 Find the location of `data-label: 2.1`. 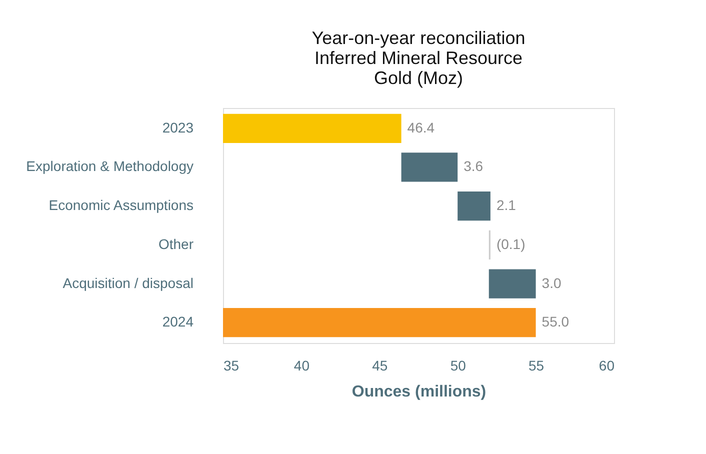

data-label: 2.1 is located at coordinates (506, 205).